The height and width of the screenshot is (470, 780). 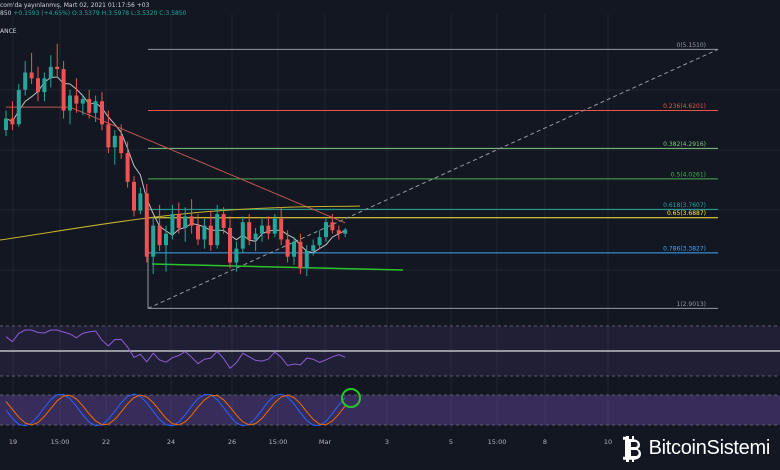 What do you see at coordinates (175, 349) in the screenshot?
I see `rsi-line` at bounding box center [175, 349].